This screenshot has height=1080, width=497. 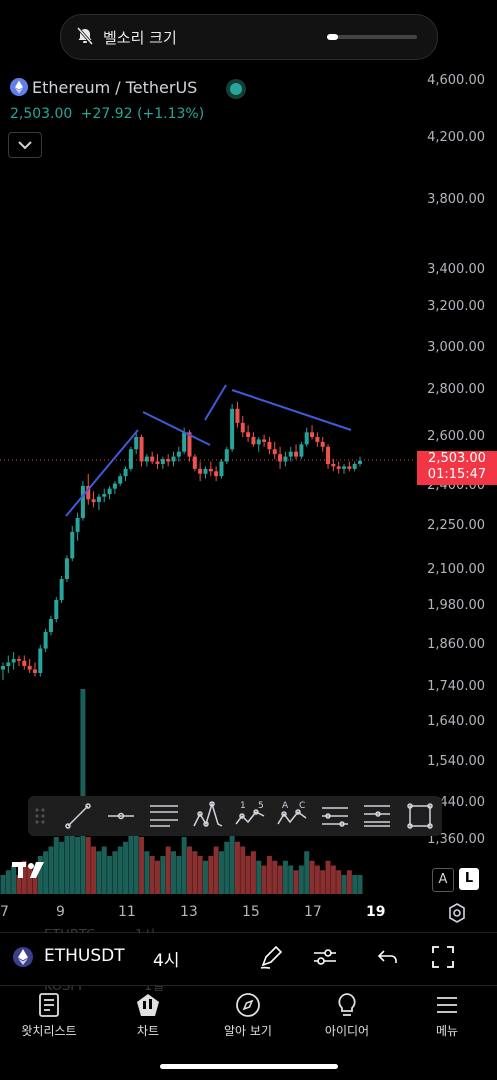 What do you see at coordinates (456, 525) in the screenshot?
I see `price-axis-label: 2,250.00` at bounding box center [456, 525].